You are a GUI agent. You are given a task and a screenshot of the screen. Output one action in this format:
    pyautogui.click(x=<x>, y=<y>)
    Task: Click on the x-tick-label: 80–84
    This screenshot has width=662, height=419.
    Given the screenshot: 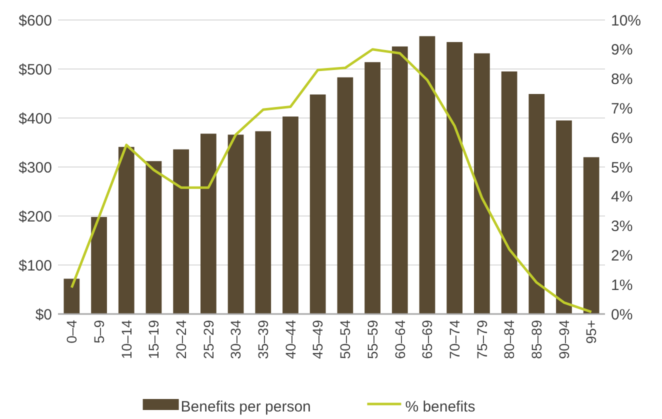 What is the action you would take?
    pyautogui.click(x=509, y=339)
    